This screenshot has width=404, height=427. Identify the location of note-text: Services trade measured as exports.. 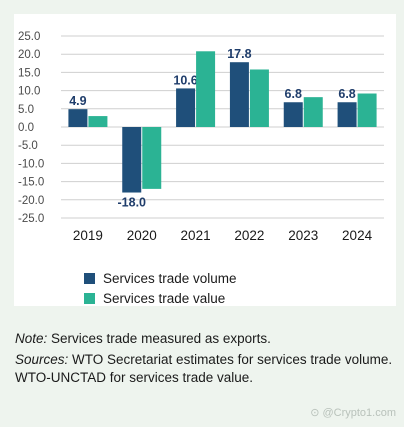
(159, 338).